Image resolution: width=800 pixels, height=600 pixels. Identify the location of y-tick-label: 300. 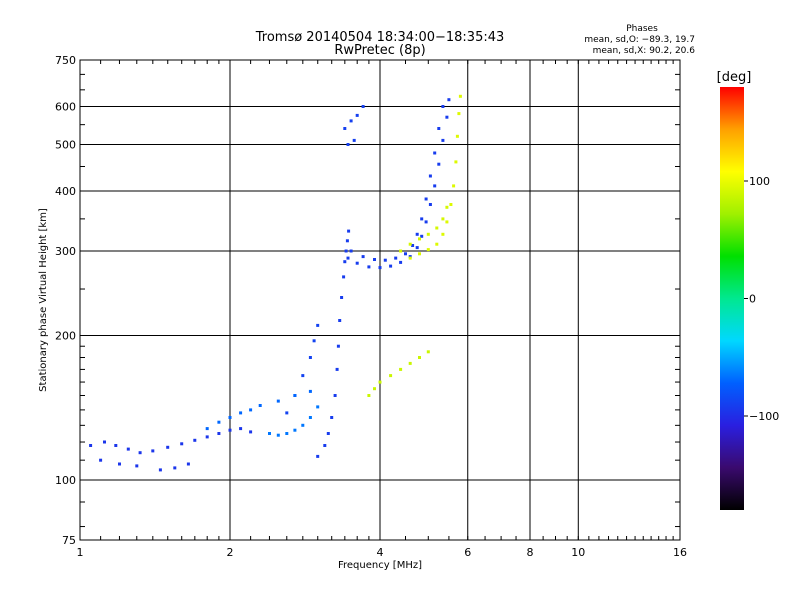
(65, 251).